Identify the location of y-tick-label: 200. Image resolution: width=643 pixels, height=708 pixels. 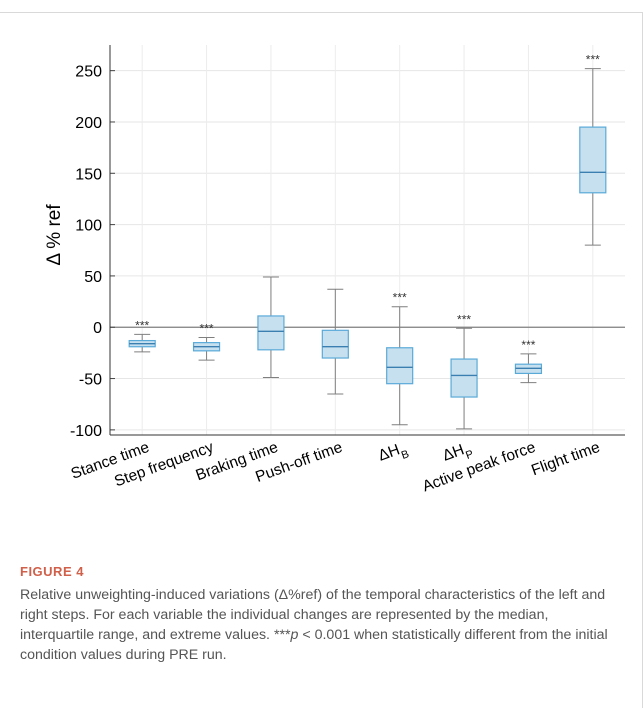
(88, 123).